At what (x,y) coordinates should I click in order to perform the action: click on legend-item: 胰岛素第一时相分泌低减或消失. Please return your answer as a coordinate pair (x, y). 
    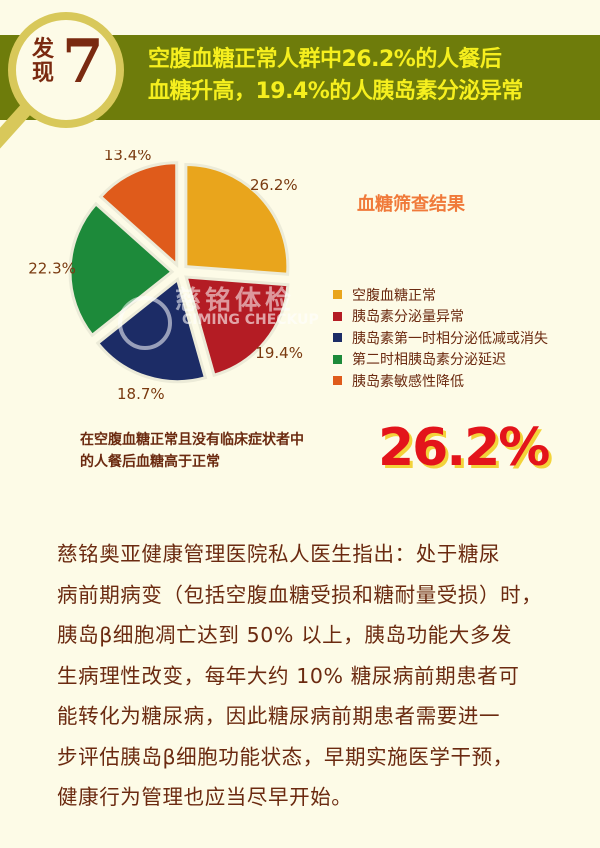
    Looking at the image, I should click on (440, 338).